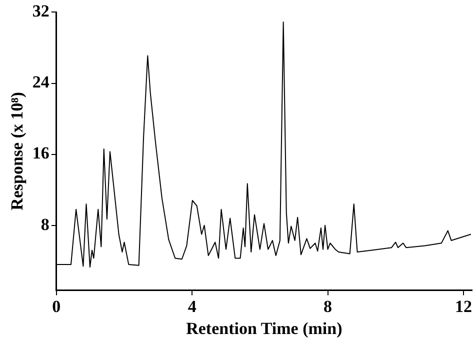  What do you see at coordinates (264, 328) in the screenshot?
I see `x-axis-title: Retention Time (min)` at bounding box center [264, 328].